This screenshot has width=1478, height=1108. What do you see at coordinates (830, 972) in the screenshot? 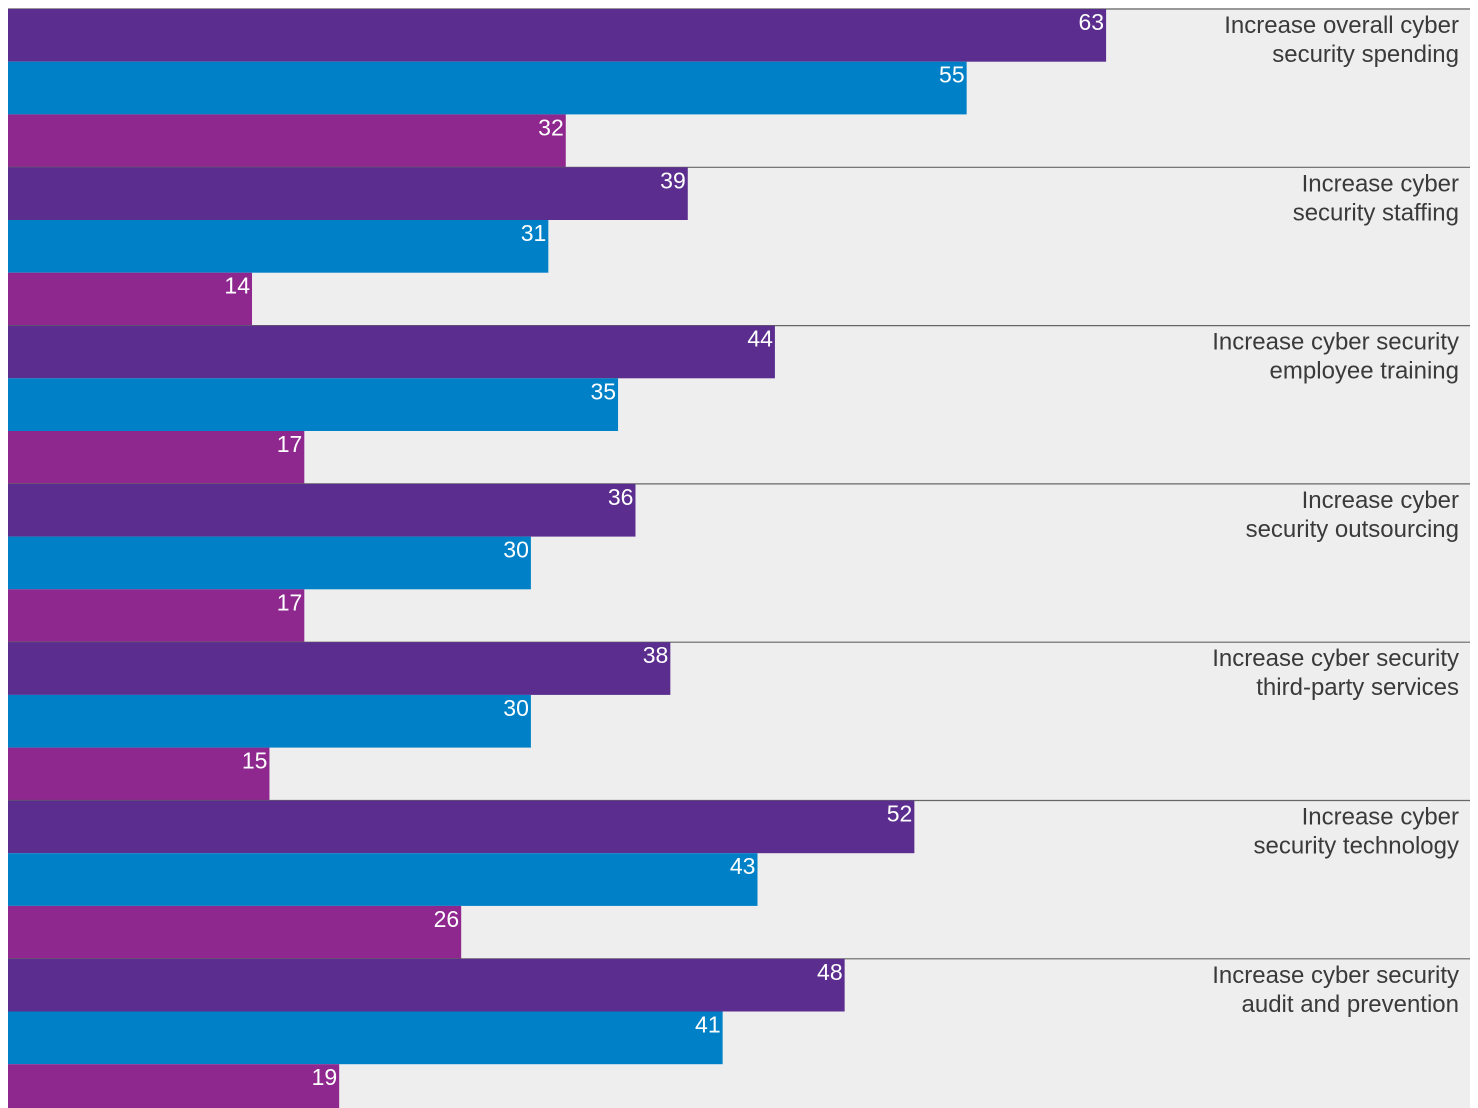
I see `data-label: 48` at bounding box center [830, 972].